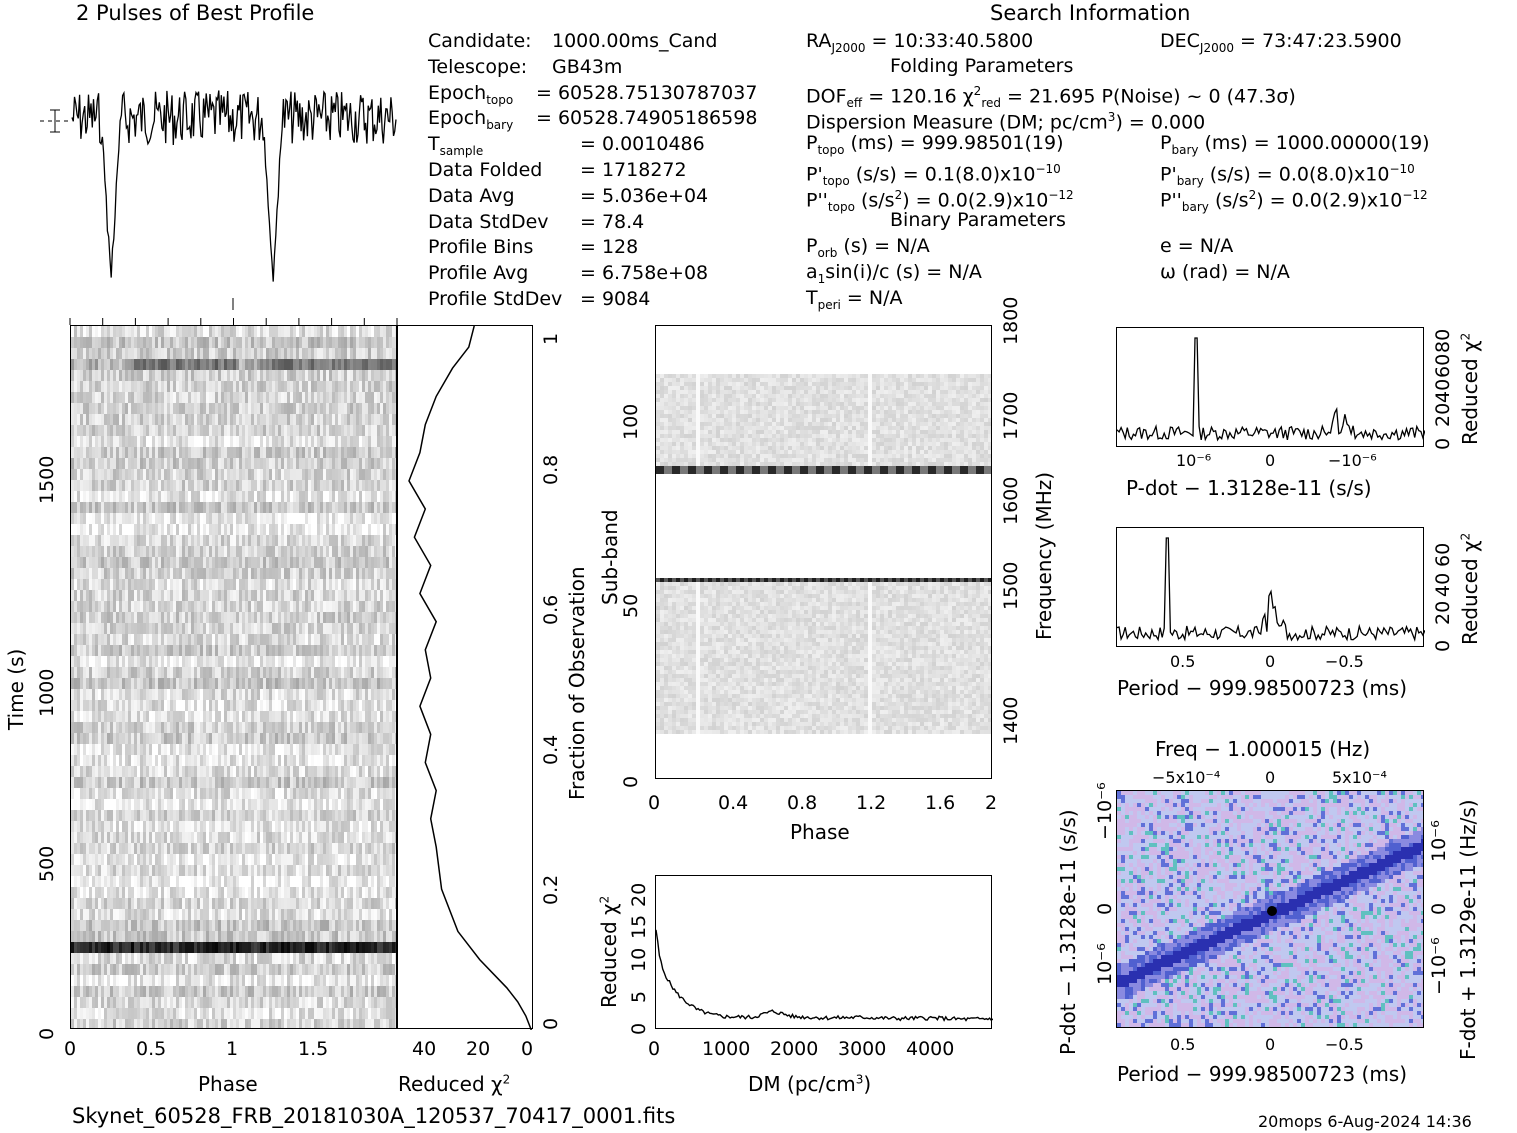 The width and height of the screenshot is (1517, 1133). Describe the element at coordinates (642, 144) in the screenshot. I see `info-value: = 0.0010486` at that location.